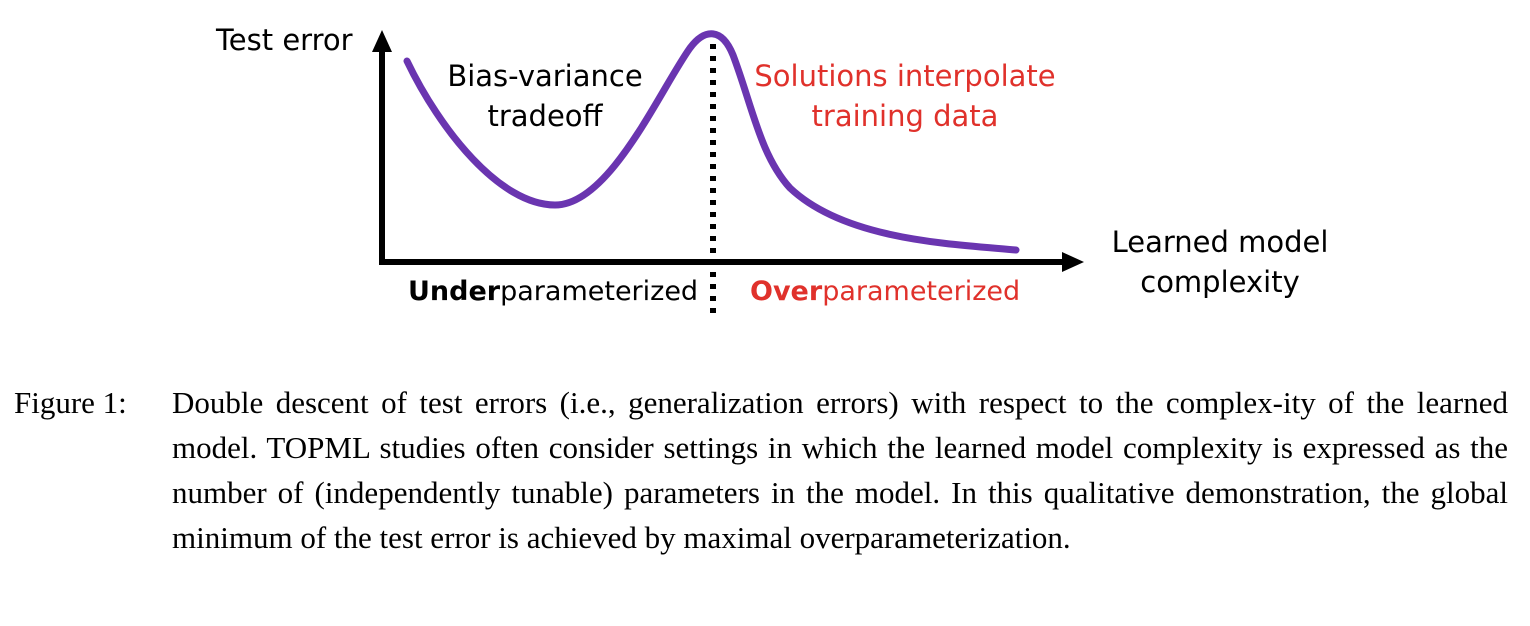 The width and height of the screenshot is (1530, 626). What do you see at coordinates (1073, 262) in the screenshot?
I see `x-axis-arrowhead` at bounding box center [1073, 262].